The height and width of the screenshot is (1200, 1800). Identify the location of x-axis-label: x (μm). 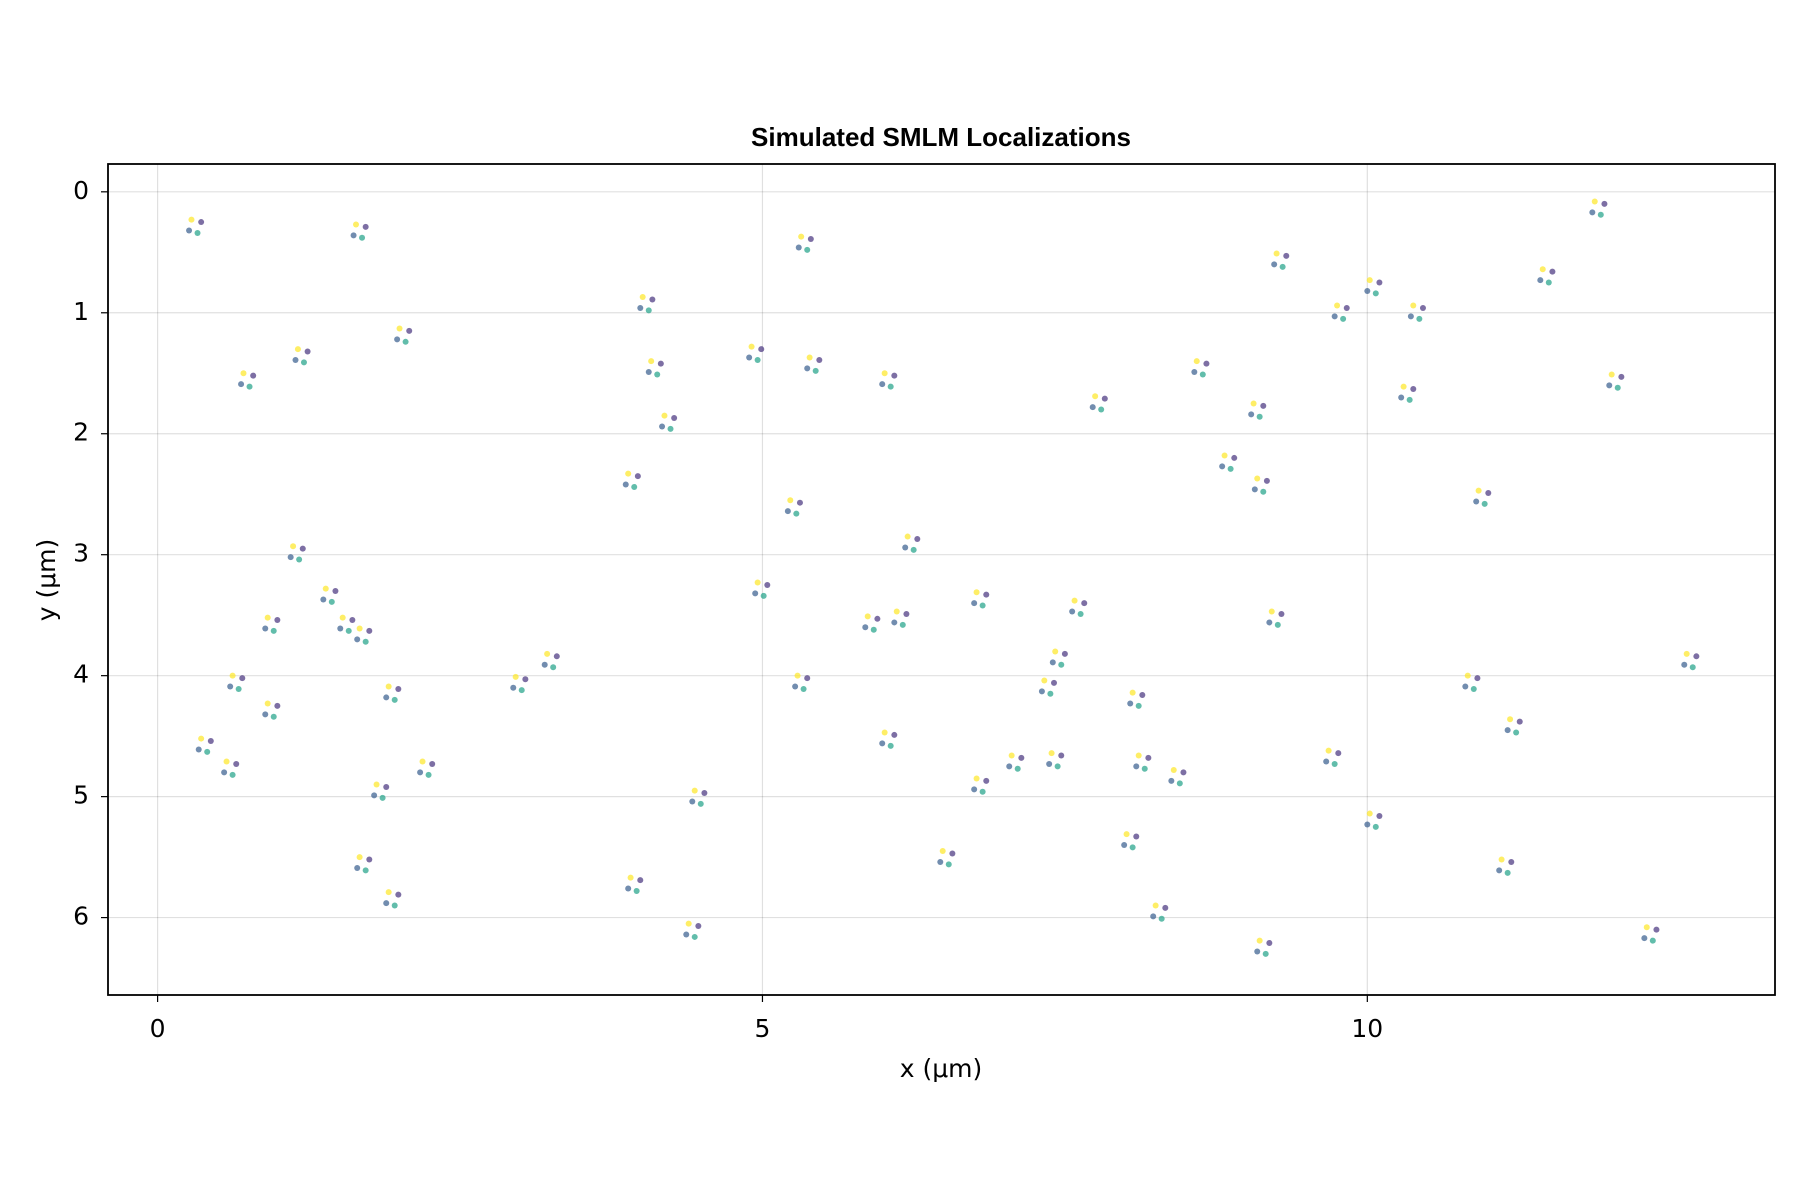
(941, 1068).